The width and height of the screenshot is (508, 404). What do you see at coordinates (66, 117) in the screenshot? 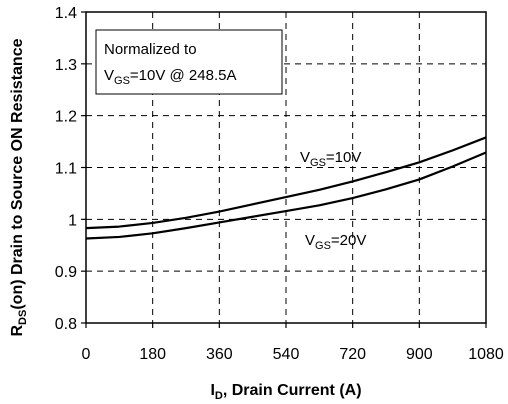
I see `y-tick-label: 1.2` at bounding box center [66, 117].